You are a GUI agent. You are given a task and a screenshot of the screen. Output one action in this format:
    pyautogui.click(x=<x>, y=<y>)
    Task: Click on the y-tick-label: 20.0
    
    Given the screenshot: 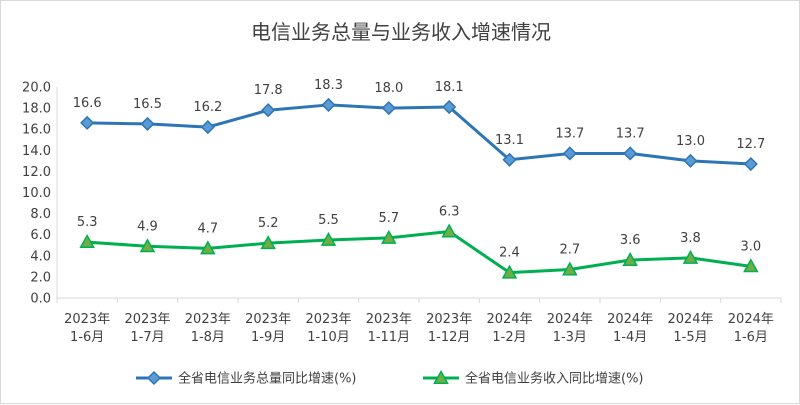 What is the action you would take?
    pyautogui.click(x=36, y=88)
    